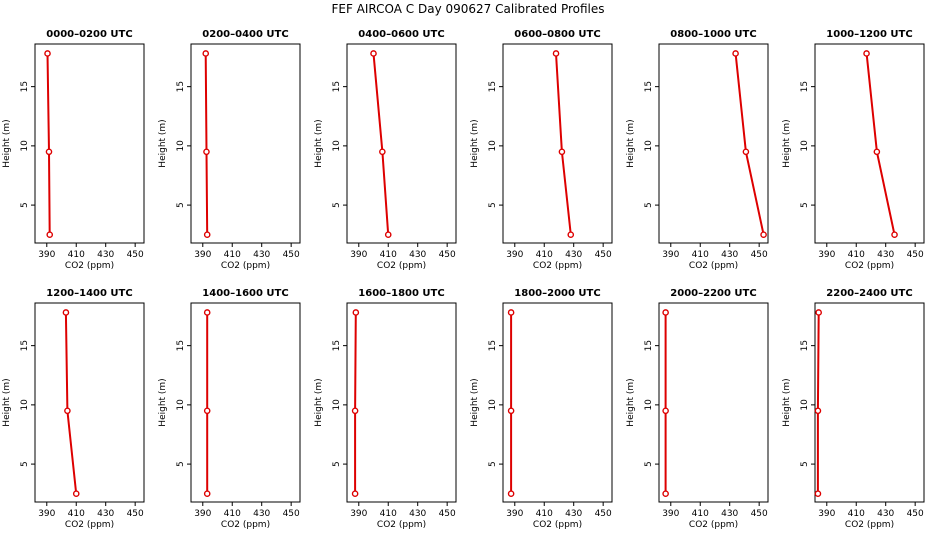 Image resolution: width=936 pixels, height=540 pixels. I want to click on panel-title: 0600–0800 UTC, so click(557, 34).